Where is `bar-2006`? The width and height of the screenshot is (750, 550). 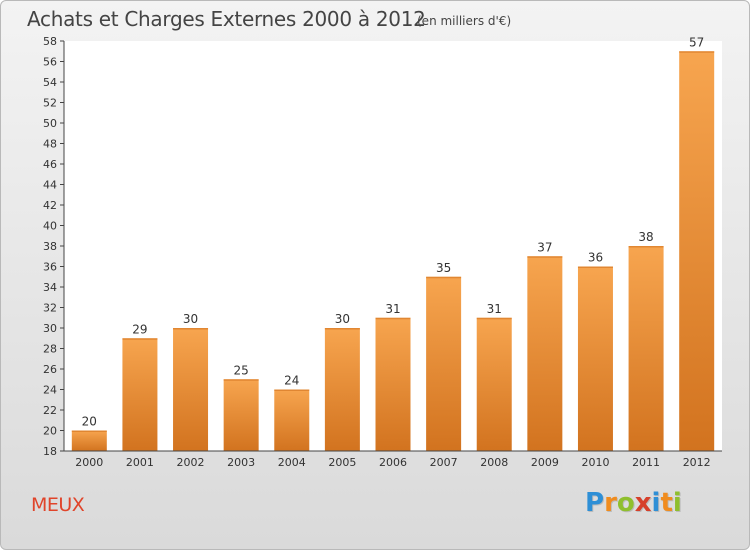
bar-2006 is located at coordinates (393, 384).